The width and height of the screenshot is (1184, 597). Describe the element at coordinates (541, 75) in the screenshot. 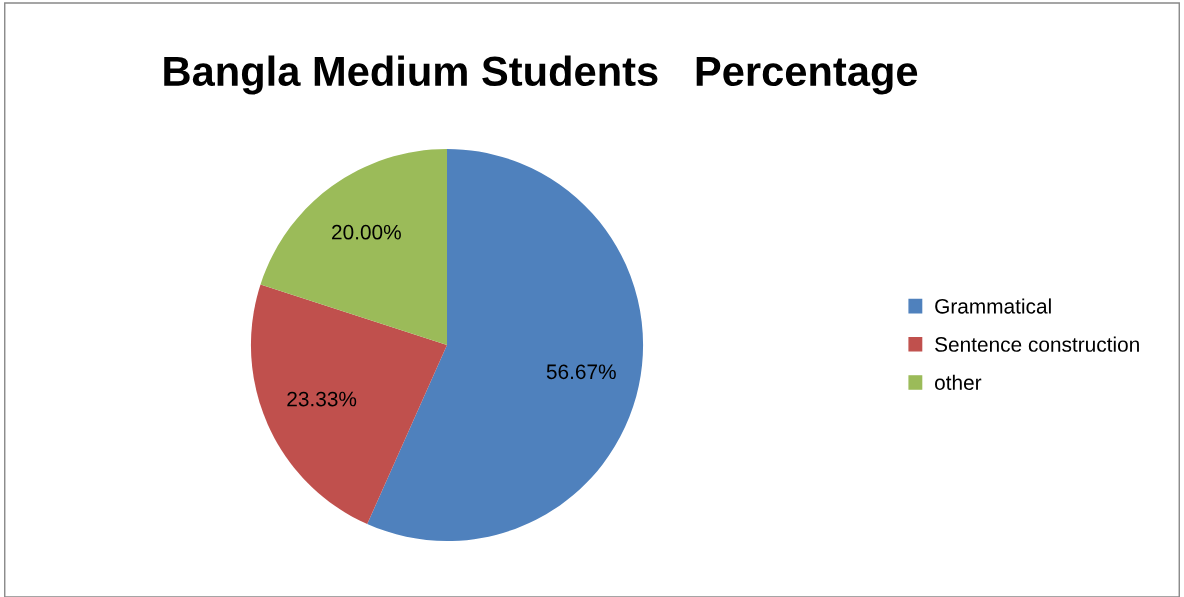

I see `chart-title: Bangla Medium Students Percentage` at that location.